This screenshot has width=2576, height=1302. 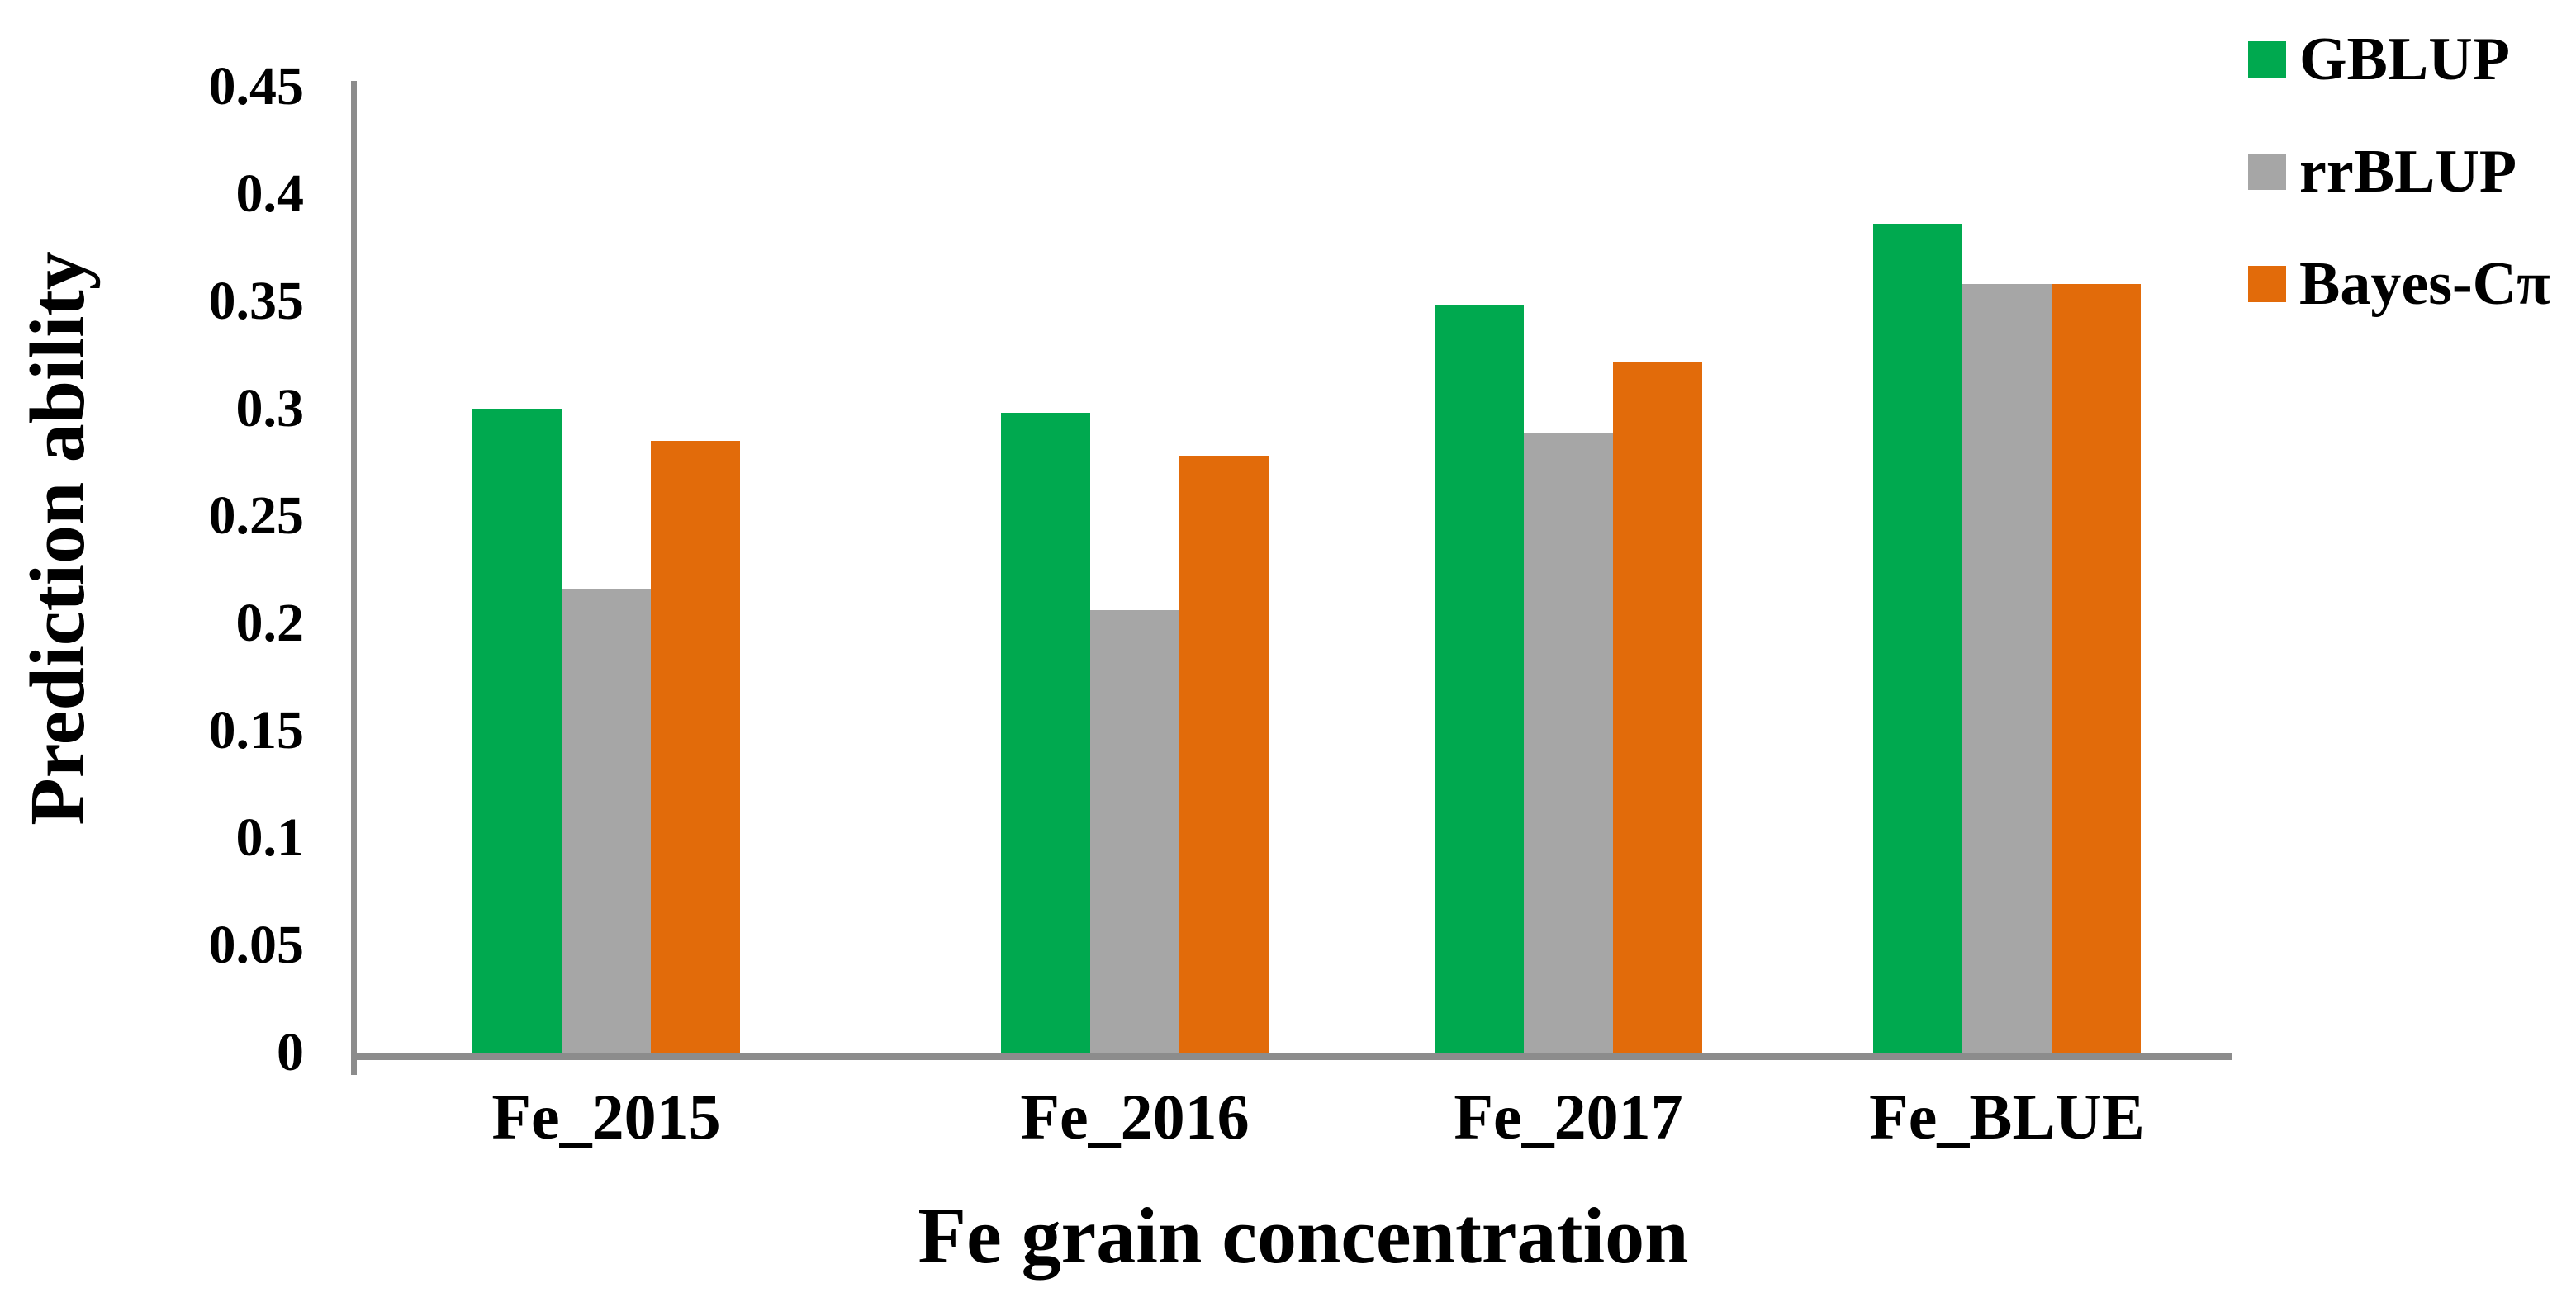 I want to click on y-tick-label: 0.4, so click(x=270, y=194).